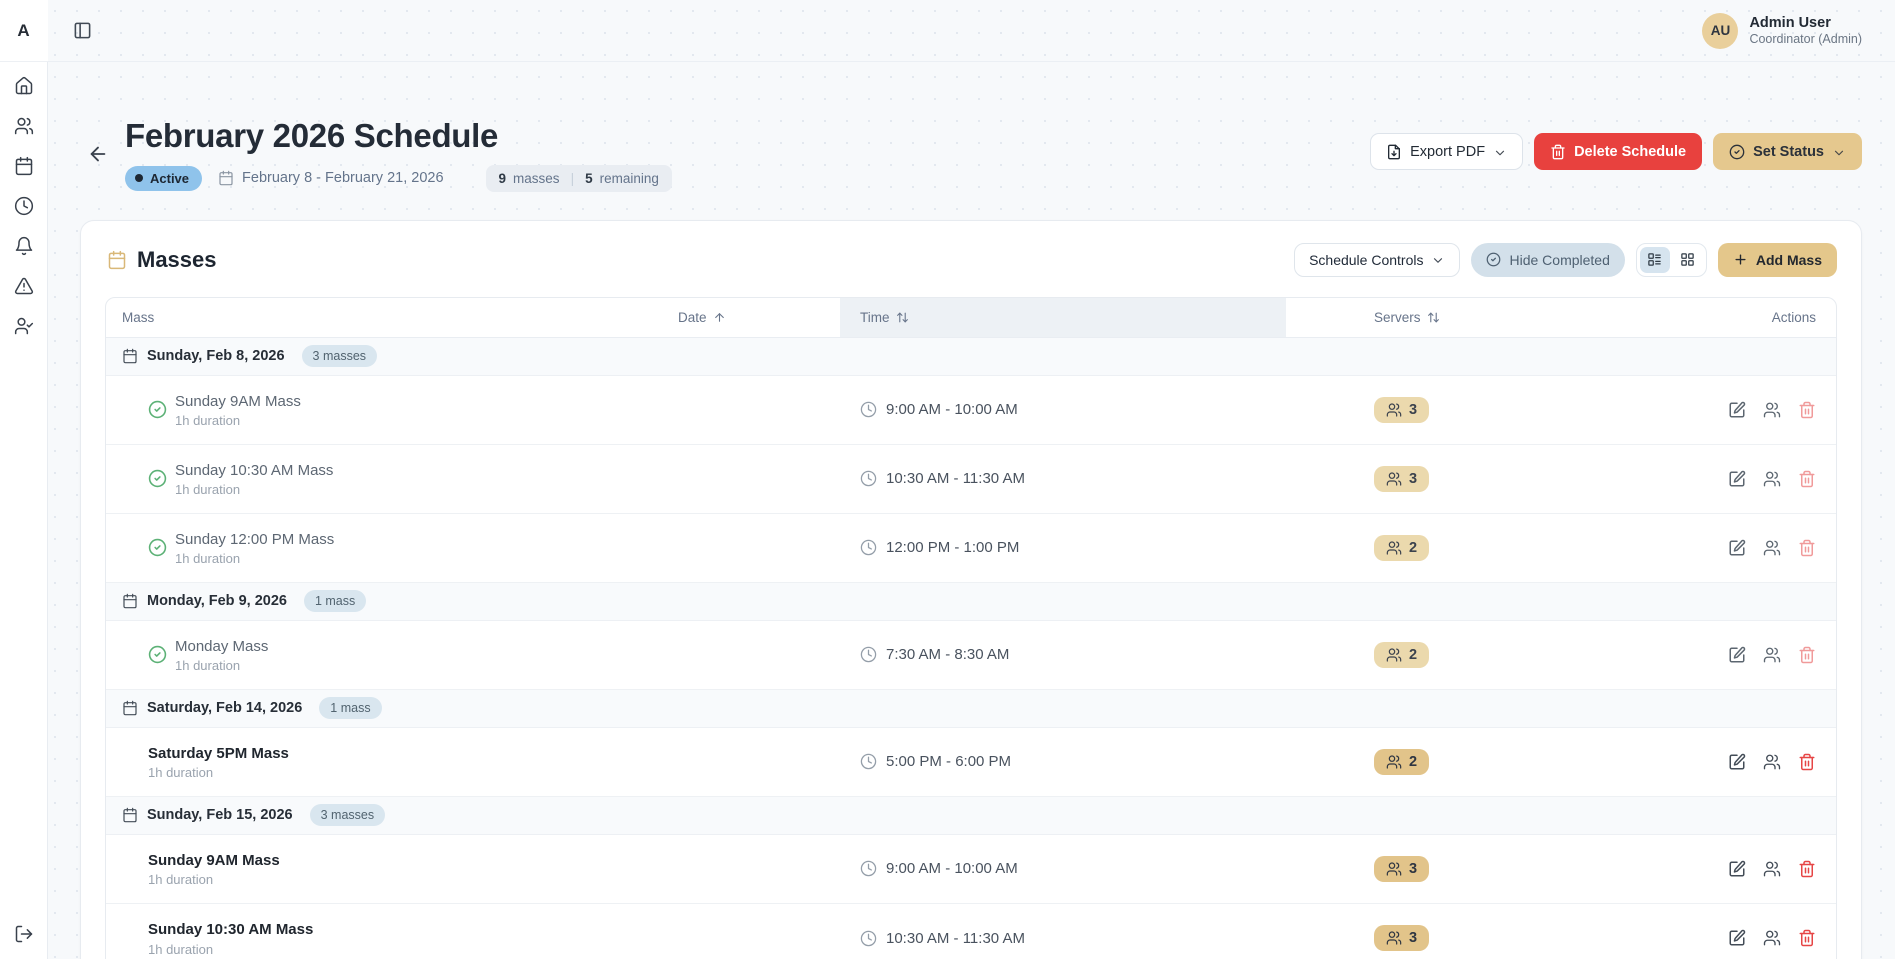 Image resolution: width=1895 pixels, height=959 pixels. Describe the element at coordinates (1777, 259) in the screenshot. I see `add-mass-button: Add Mass` at that location.